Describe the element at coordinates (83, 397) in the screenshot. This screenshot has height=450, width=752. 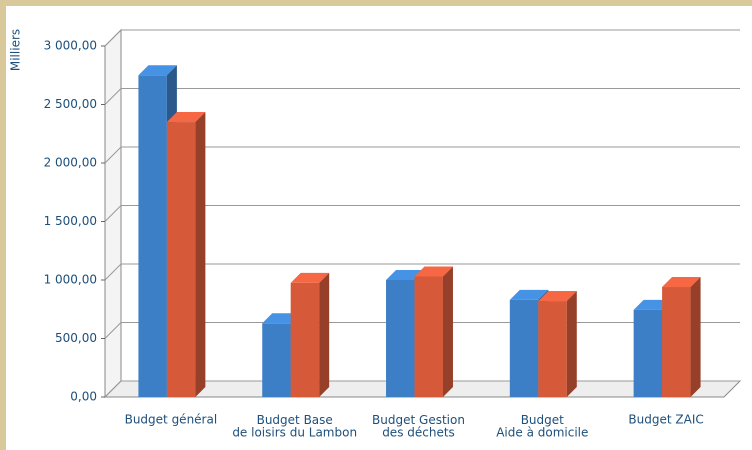
I see `y-tick-label: 0,00` at that location.